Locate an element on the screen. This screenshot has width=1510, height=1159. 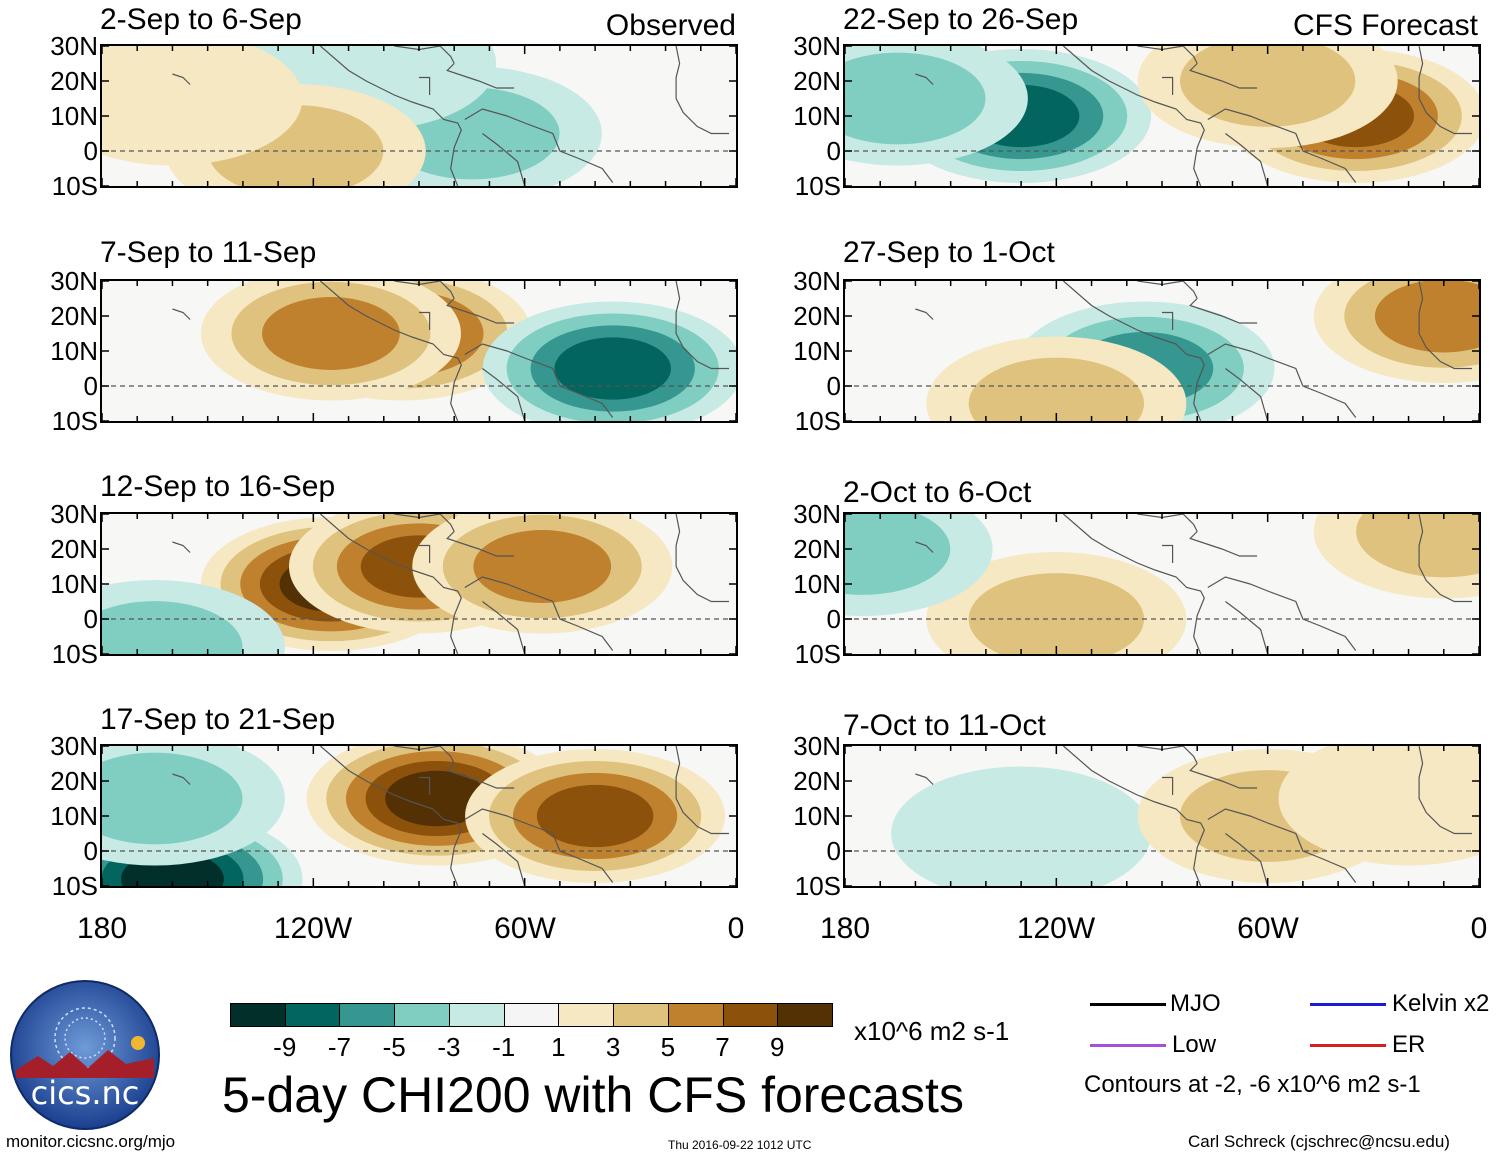
colorbar-label: -3 is located at coordinates (449, 1047).